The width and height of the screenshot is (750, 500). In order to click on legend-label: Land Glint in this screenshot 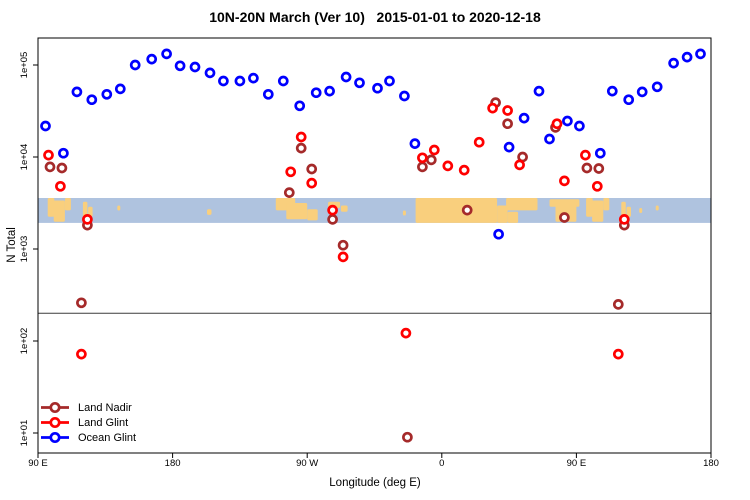, I will do `click(103, 422)`.